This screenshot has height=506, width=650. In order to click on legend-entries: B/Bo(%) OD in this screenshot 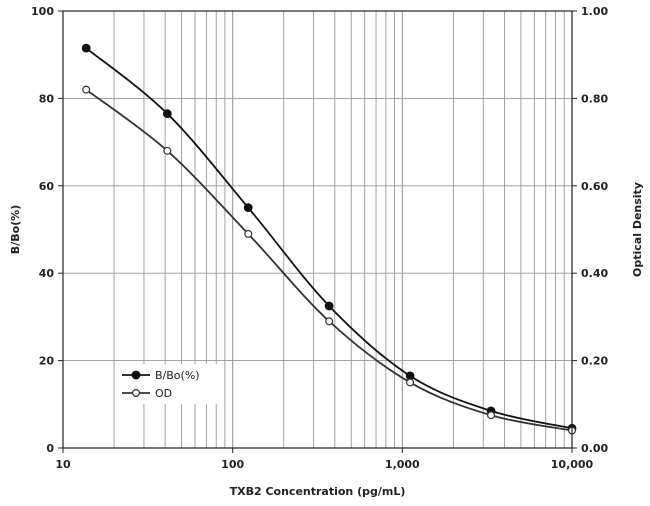, I will do `click(161, 384)`.